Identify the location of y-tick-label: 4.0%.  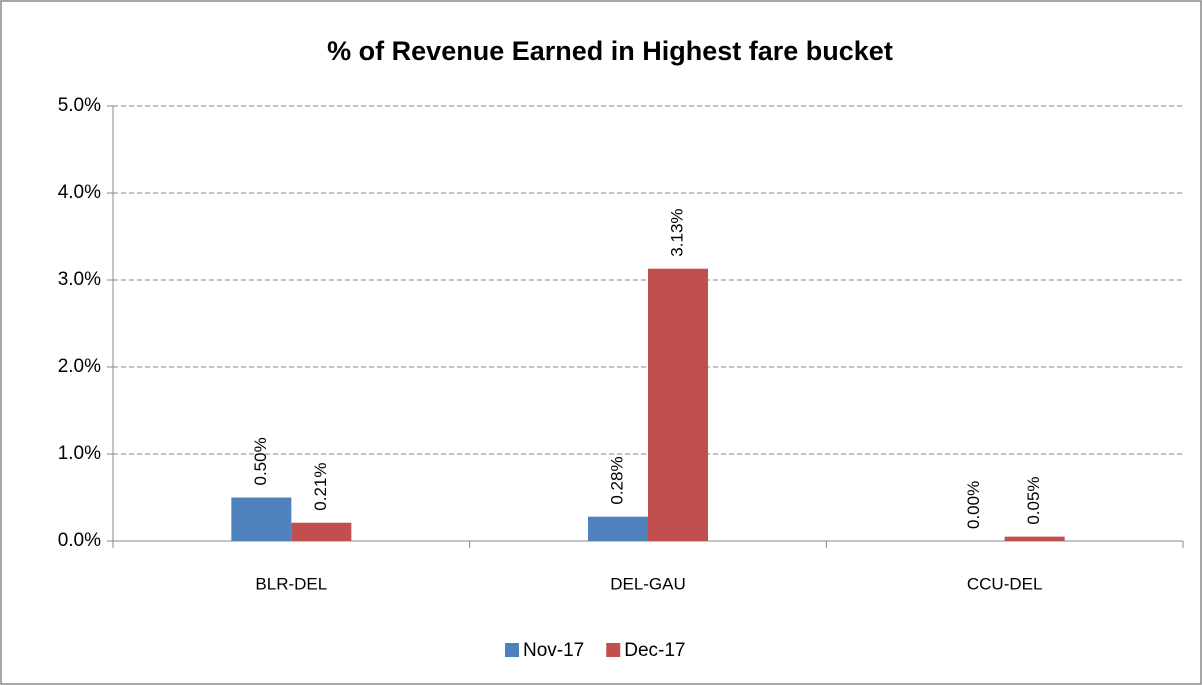
(79, 192).